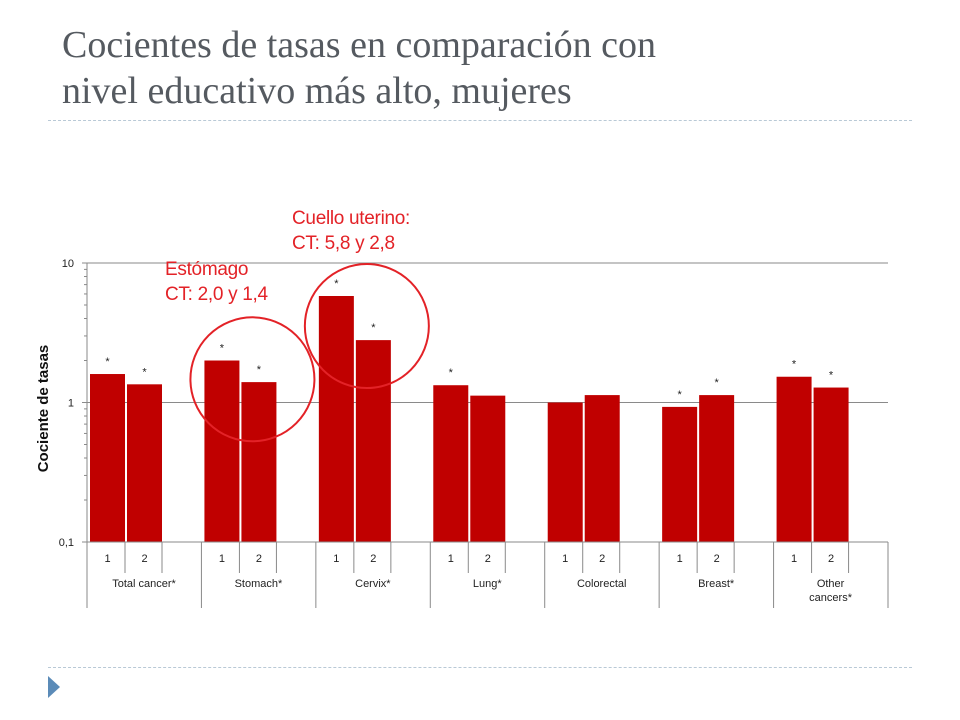 The width and height of the screenshot is (960, 720). I want to click on x-category-label: Breast*, so click(716, 584).